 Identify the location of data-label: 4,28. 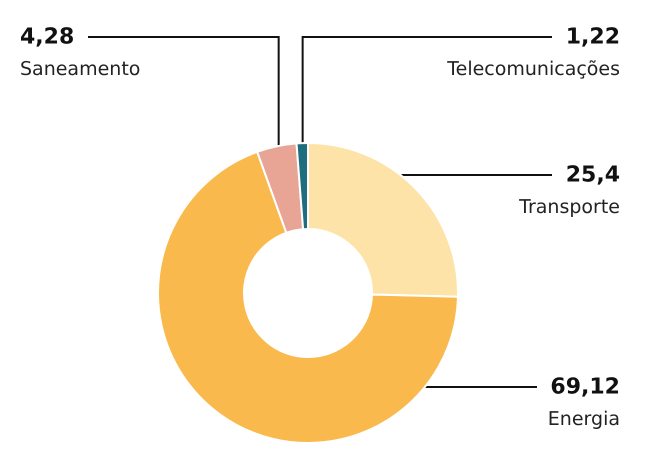
(47, 37).